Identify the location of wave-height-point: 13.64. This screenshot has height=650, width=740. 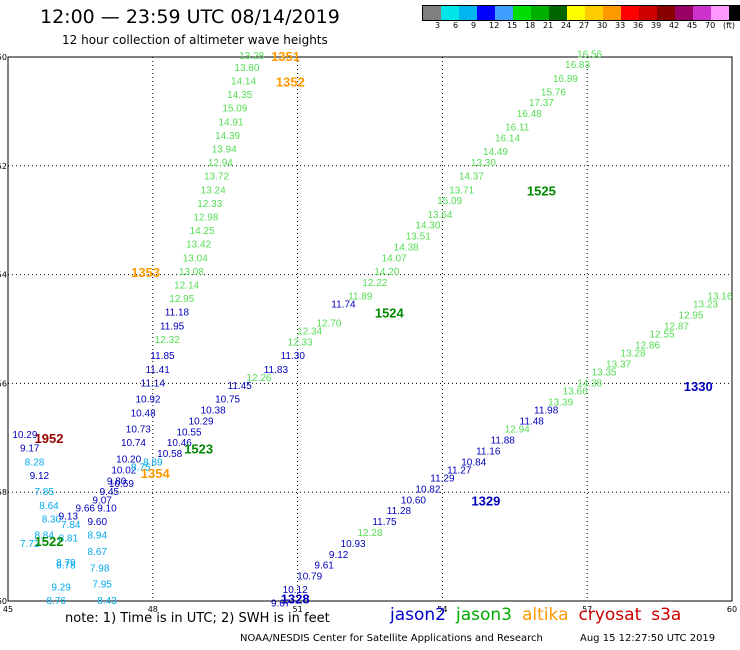
(439, 215).